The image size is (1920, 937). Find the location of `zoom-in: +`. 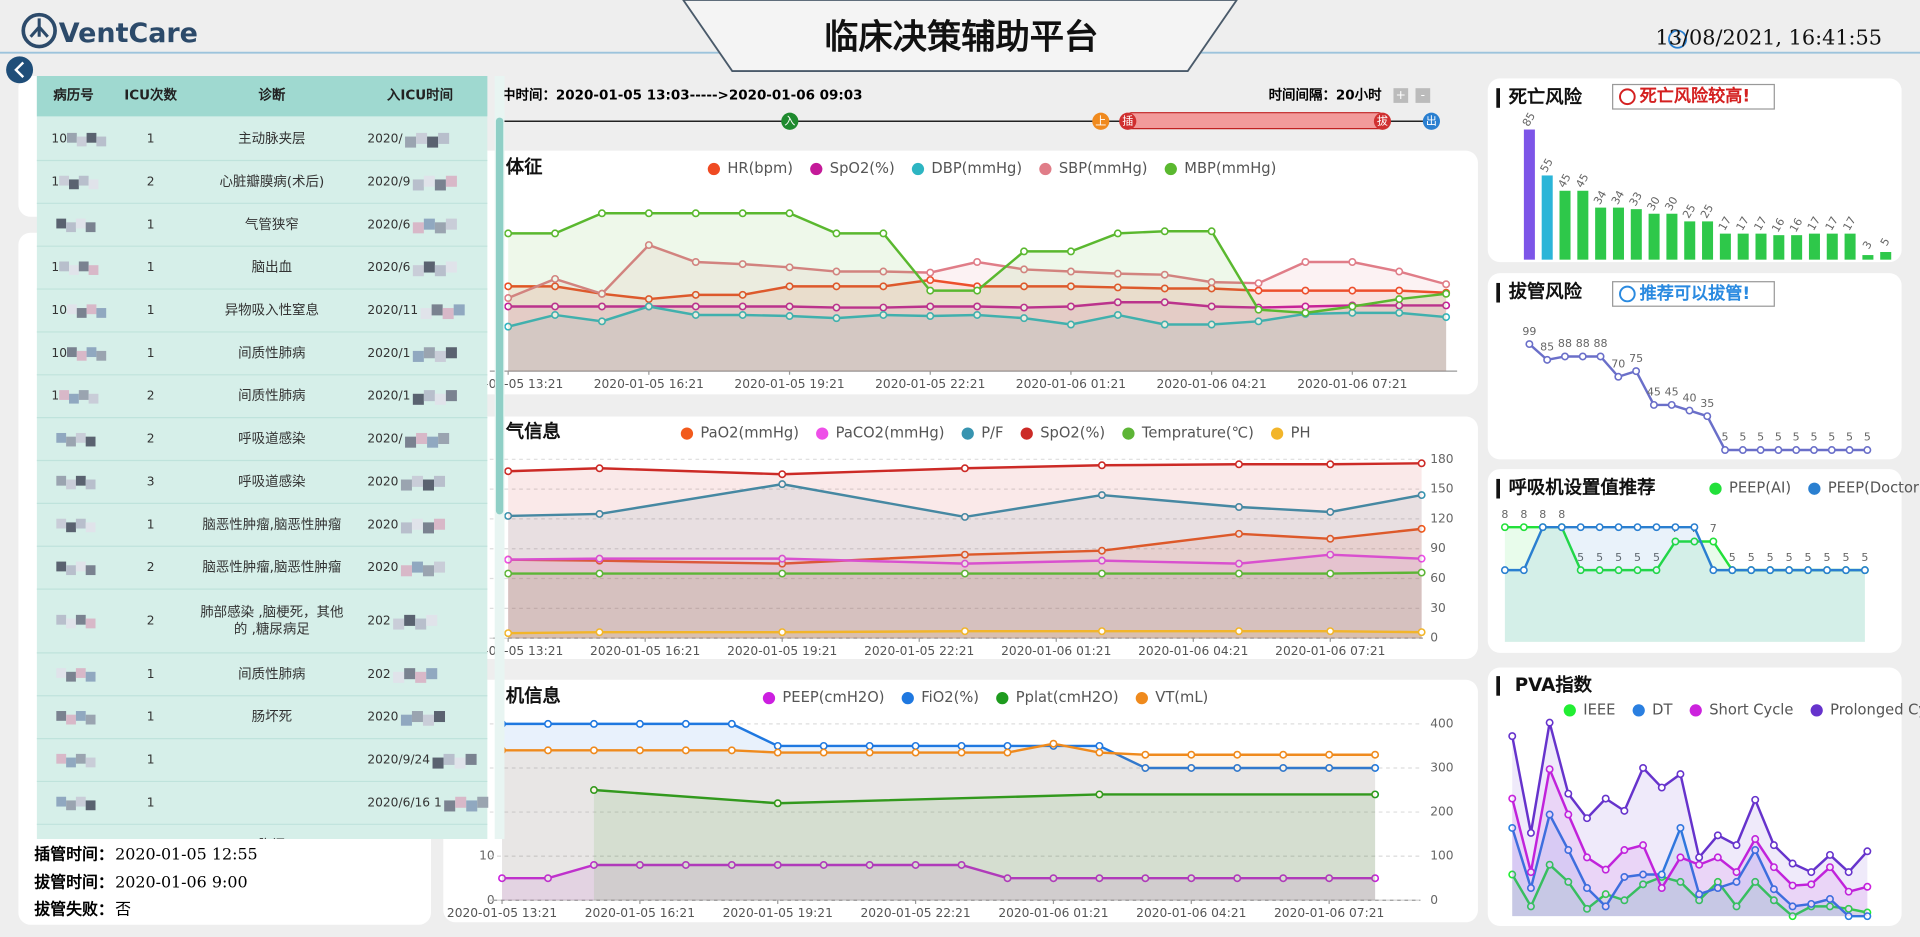

zoom-in: + is located at coordinates (1401, 95).